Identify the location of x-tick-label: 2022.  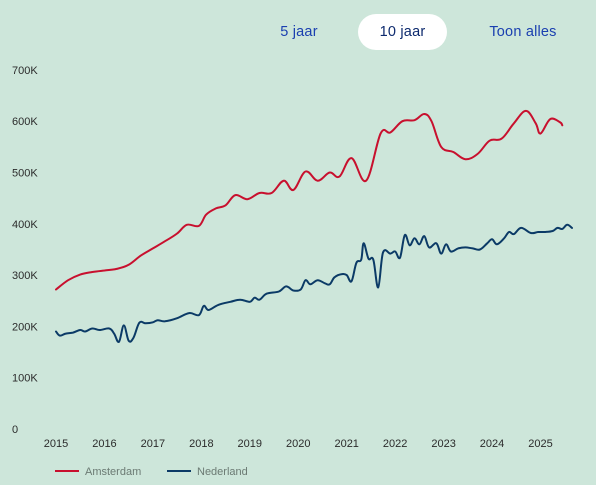
(395, 444).